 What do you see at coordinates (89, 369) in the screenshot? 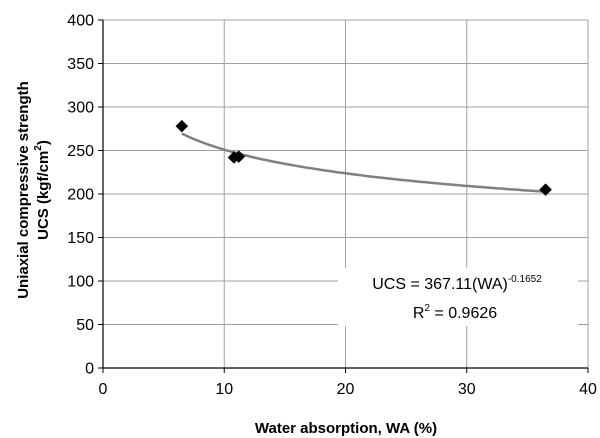
I see `y-tick-label: 0` at bounding box center [89, 369].